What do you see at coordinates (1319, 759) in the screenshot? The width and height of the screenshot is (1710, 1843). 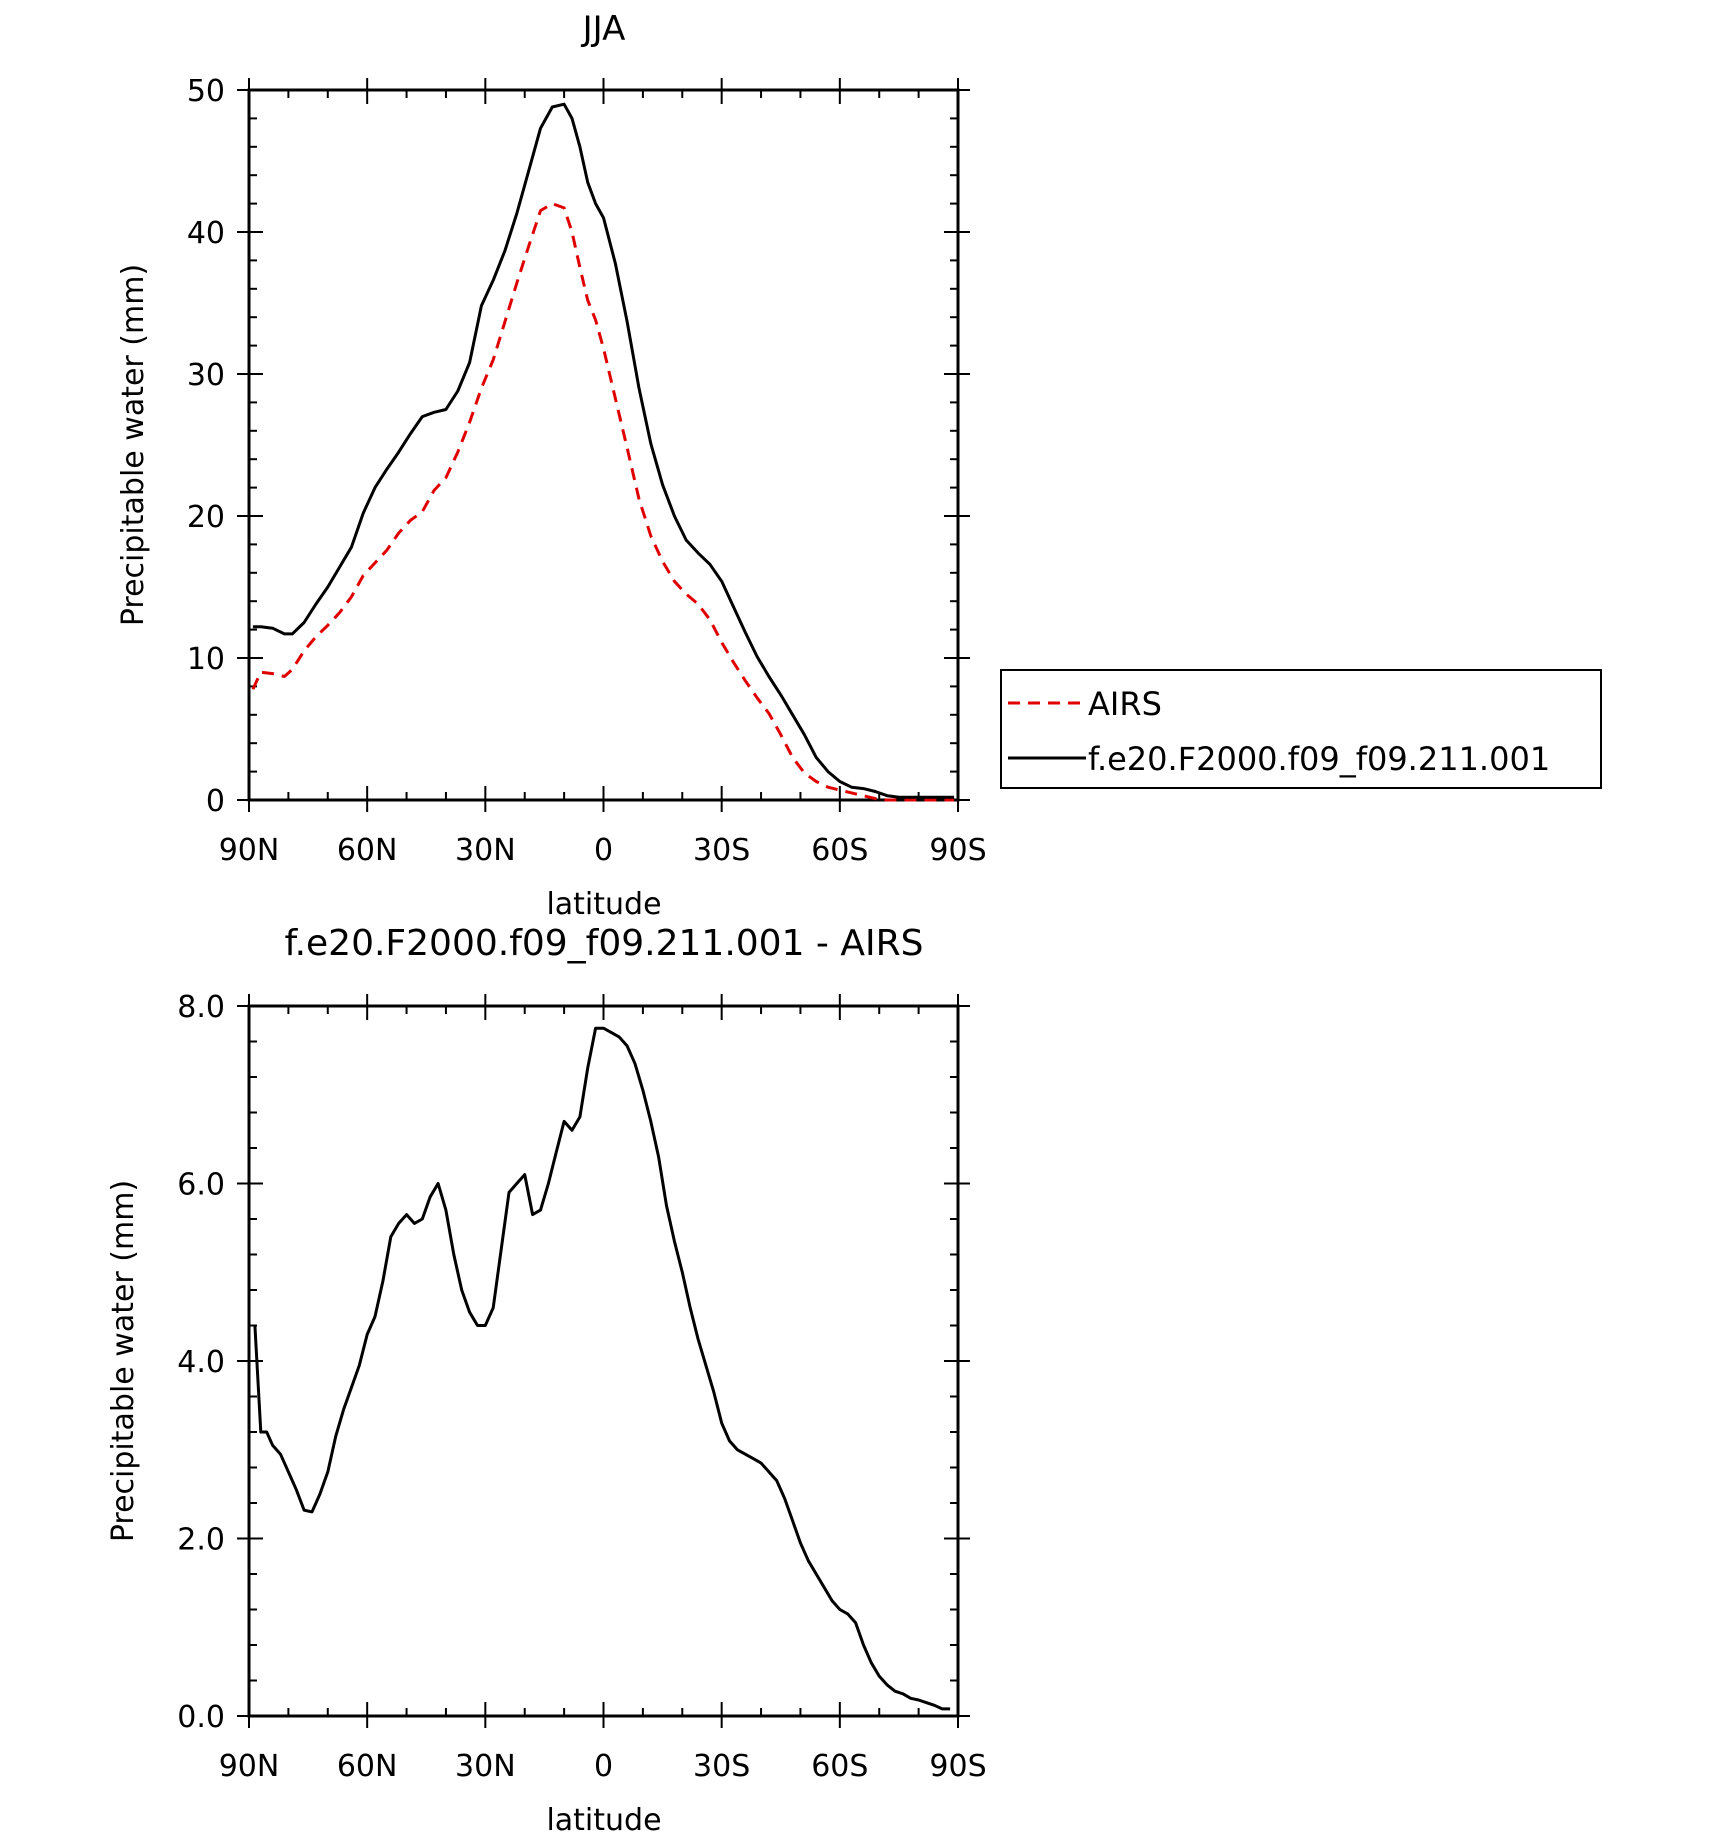 I see `legend-label-model: f.e20.F2000.f09_f09.211.001` at bounding box center [1319, 759].